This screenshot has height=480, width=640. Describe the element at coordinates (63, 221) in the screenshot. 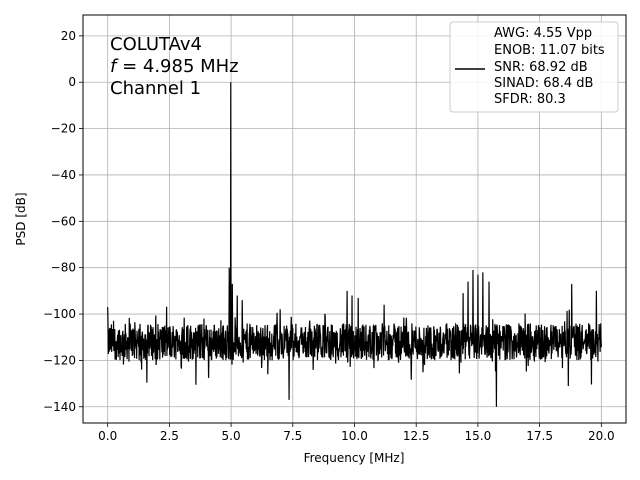

I see `y-tick-label: −60` at that location.